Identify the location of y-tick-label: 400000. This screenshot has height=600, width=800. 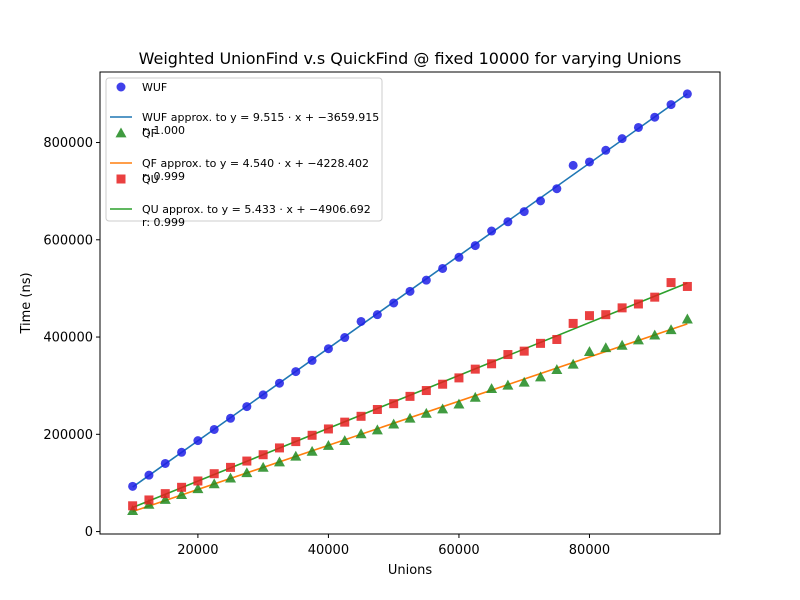
(68, 338).